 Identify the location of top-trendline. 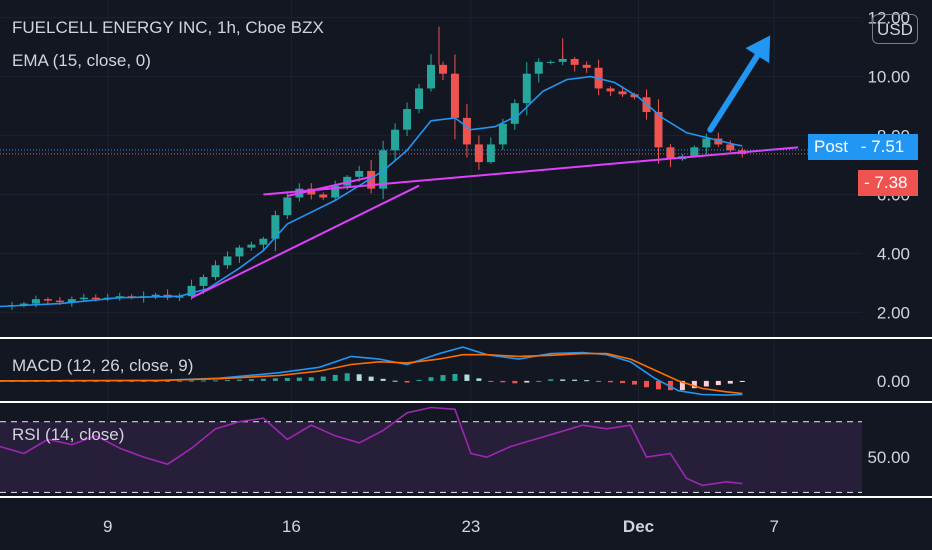
(329, 186).